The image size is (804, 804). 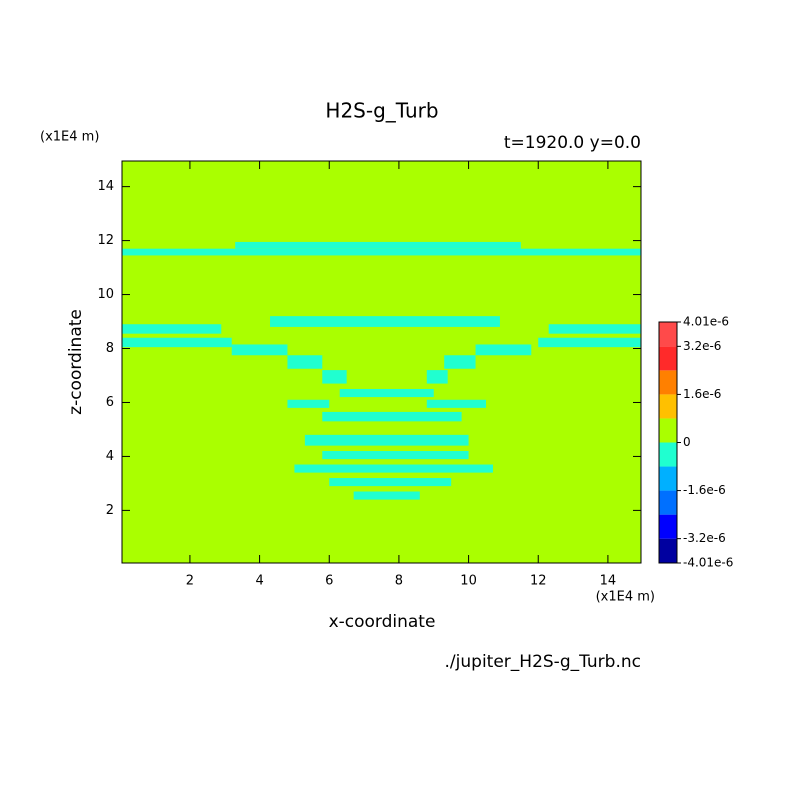 What do you see at coordinates (702, 394) in the screenshot?
I see `colorbar-tick-label: 1.6e-6` at bounding box center [702, 394].